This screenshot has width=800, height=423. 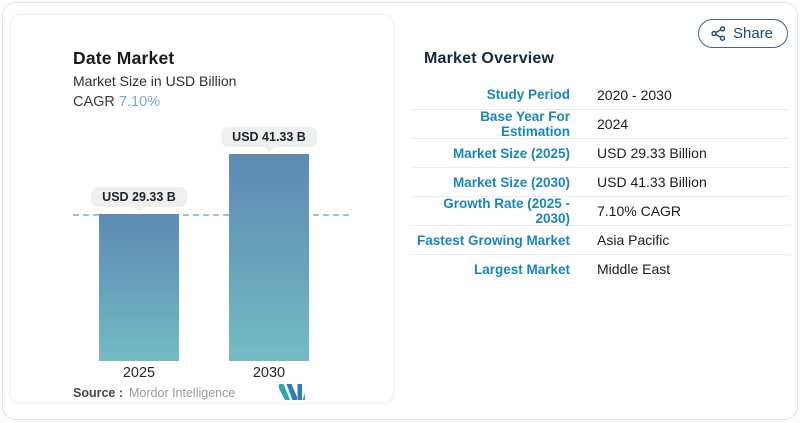 I want to click on overview-row-label: Study Period, so click(x=528, y=94).